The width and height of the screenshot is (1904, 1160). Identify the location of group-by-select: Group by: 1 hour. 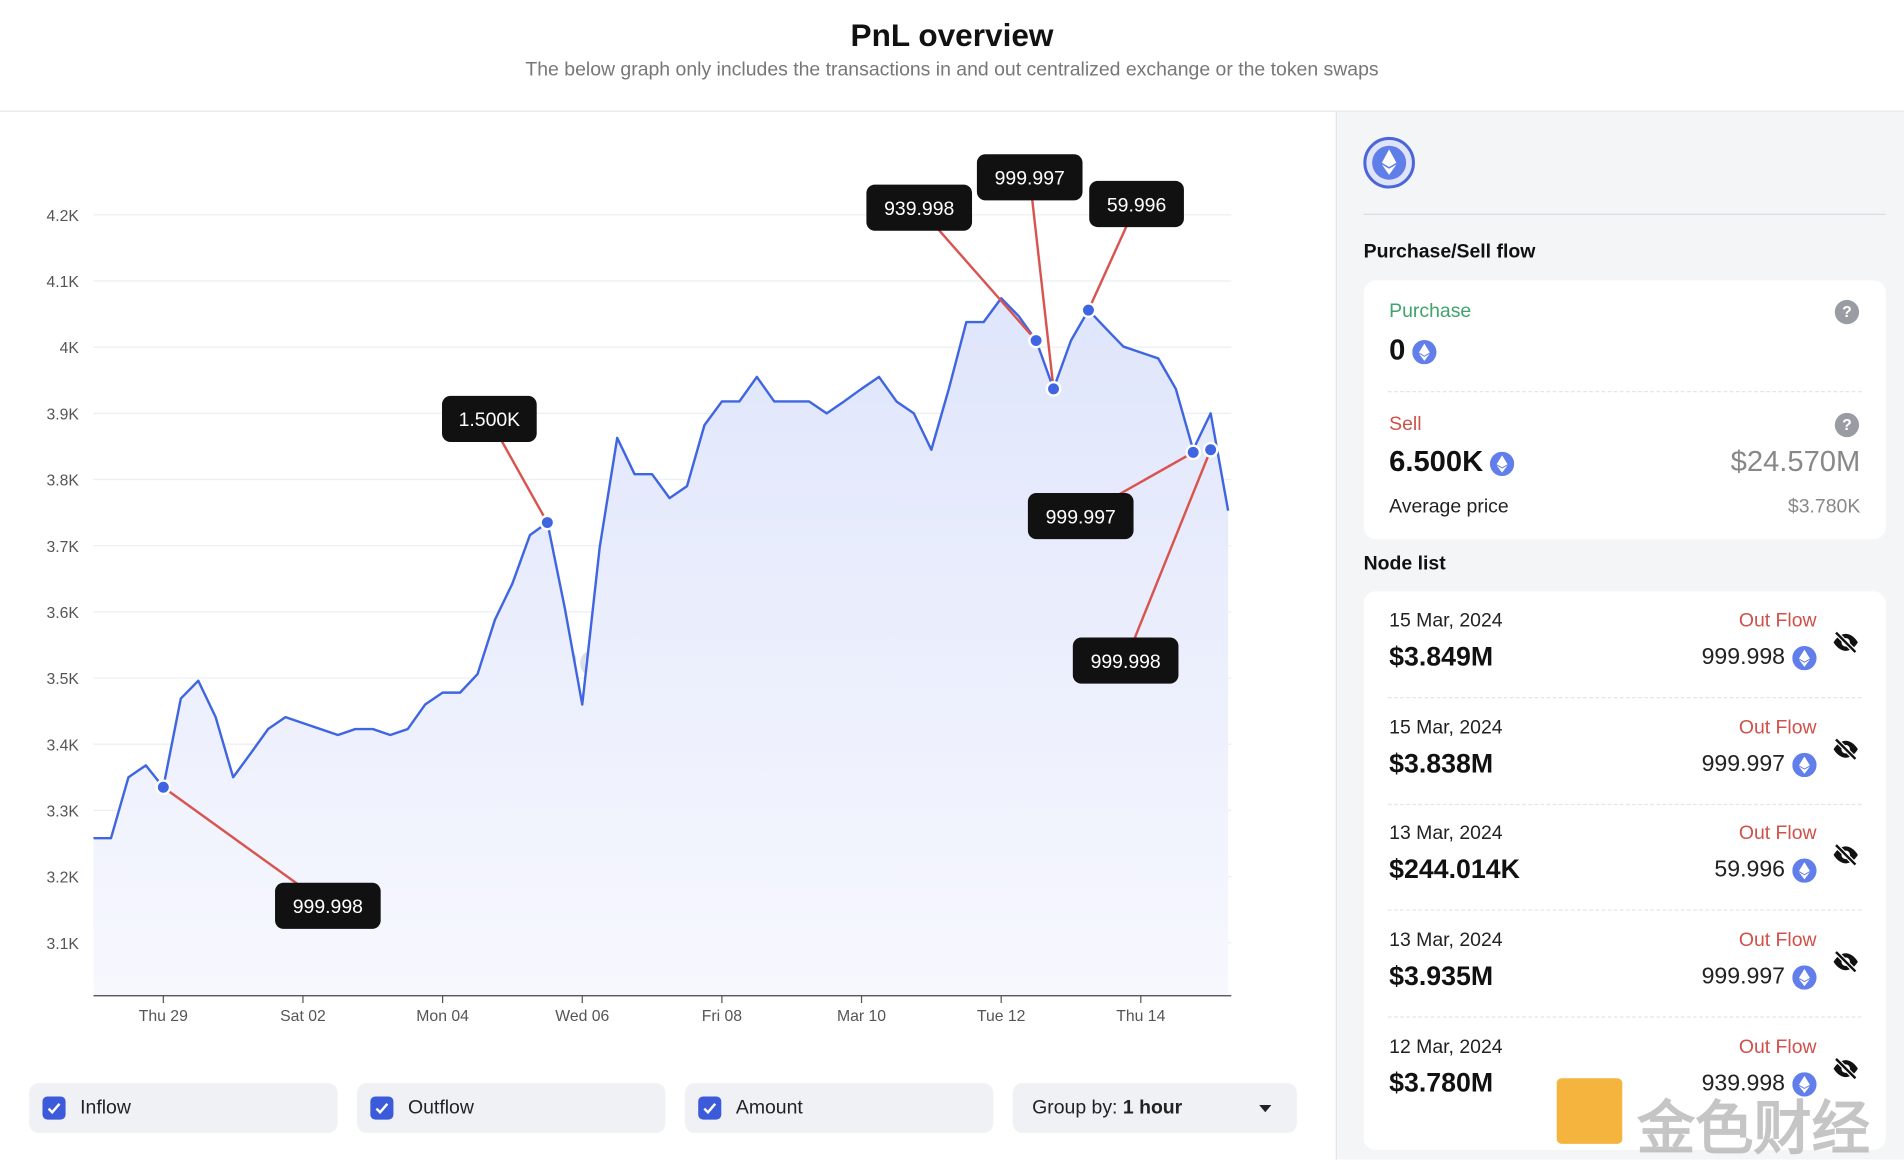
(1154, 1108).